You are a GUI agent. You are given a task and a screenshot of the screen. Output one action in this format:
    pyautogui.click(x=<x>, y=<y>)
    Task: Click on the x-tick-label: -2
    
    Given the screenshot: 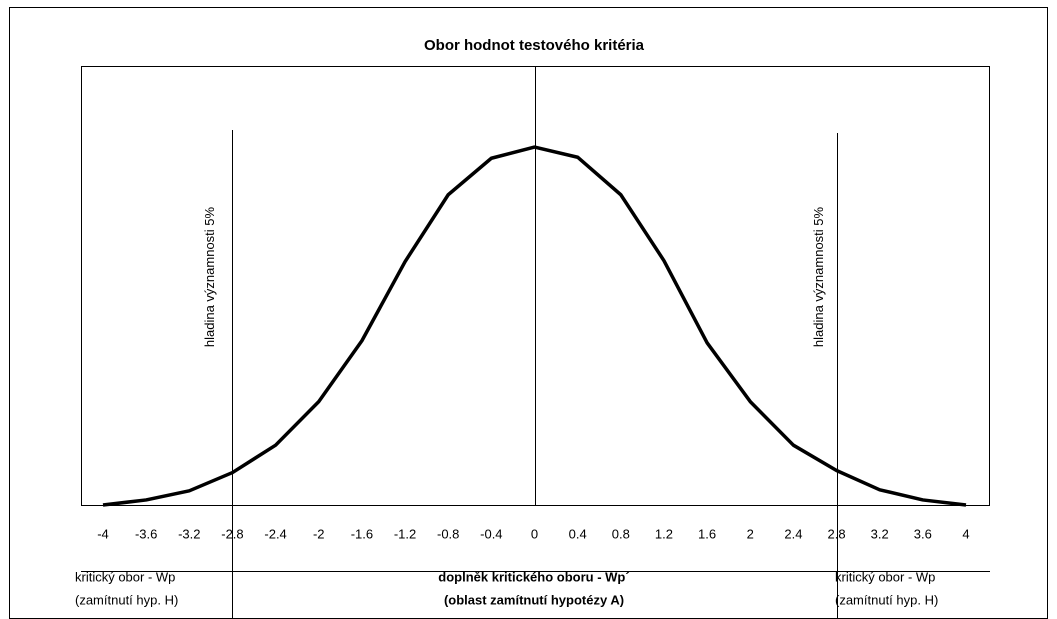 What is the action you would take?
    pyautogui.click(x=319, y=533)
    